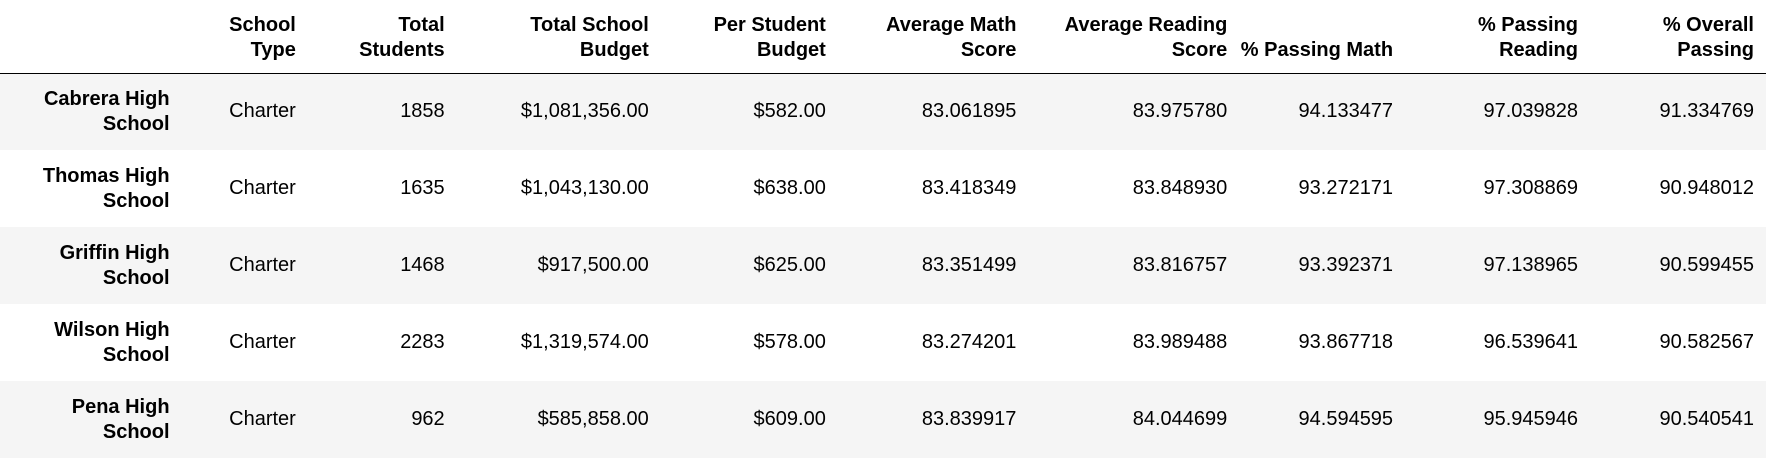 This screenshot has width=1766, height=458. Describe the element at coordinates (106, 111) in the screenshot. I see `school-name: Cabrera High School` at that location.